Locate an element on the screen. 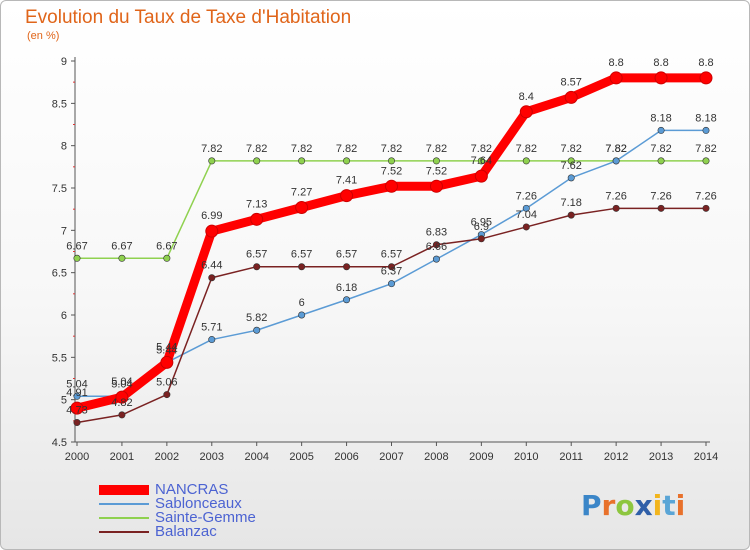  data-label-sablonceaux: 6.95 is located at coordinates (481, 223).